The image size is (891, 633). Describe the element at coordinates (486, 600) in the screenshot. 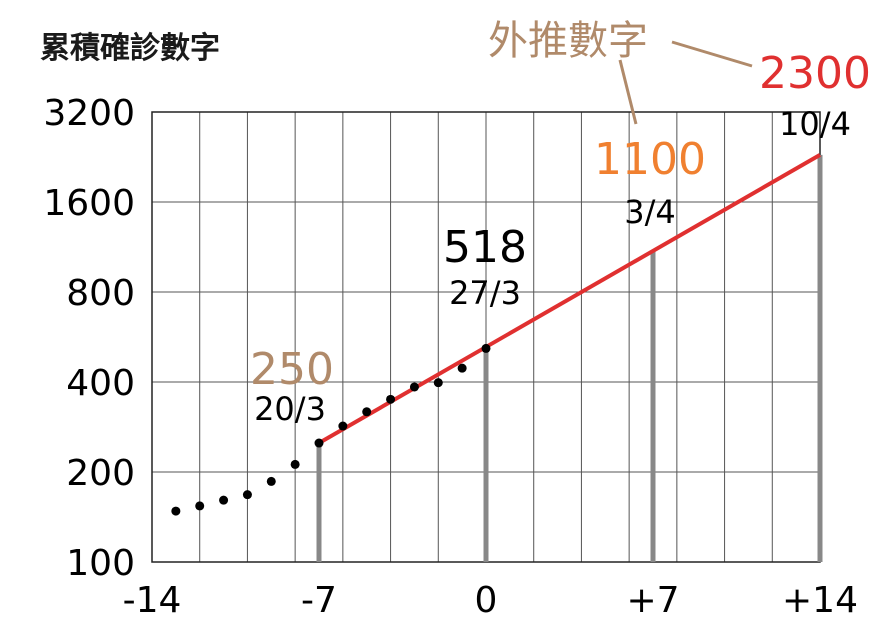

I see `x-tick-label: 0` at that location.